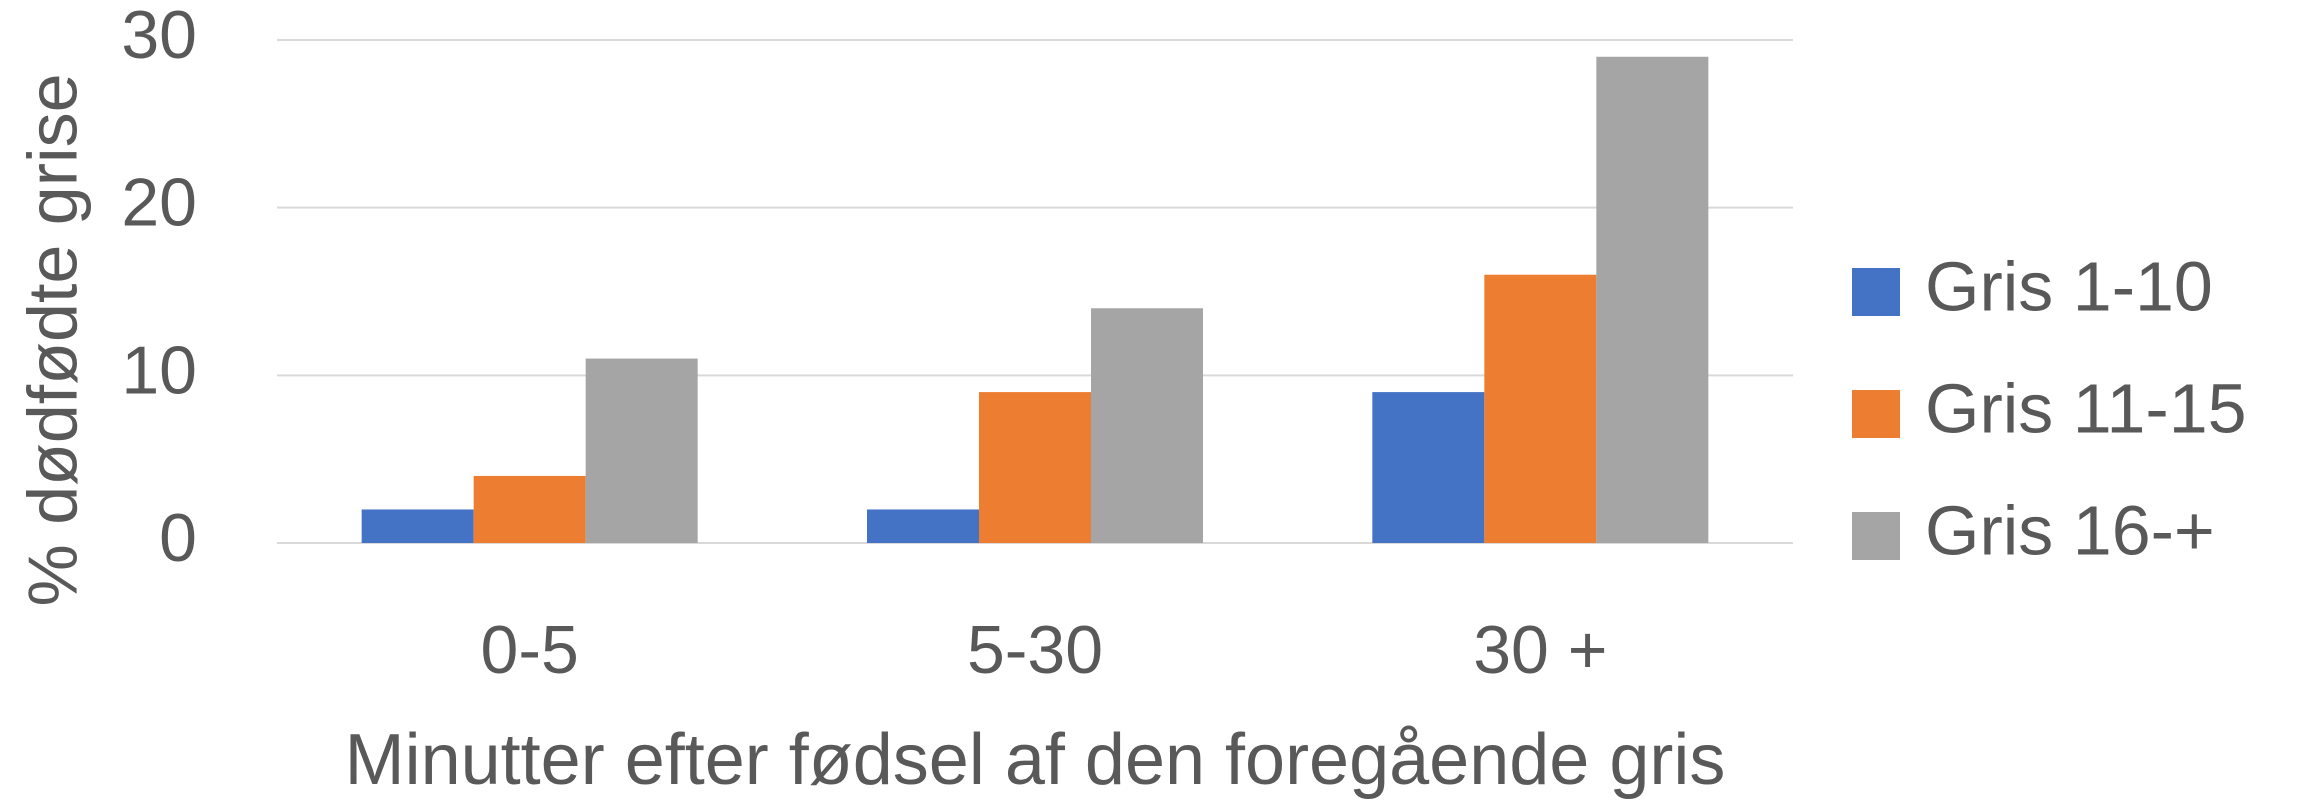  Describe the element at coordinates (52, 340) in the screenshot. I see `y-axis-title: % dødfødte grise` at that location.